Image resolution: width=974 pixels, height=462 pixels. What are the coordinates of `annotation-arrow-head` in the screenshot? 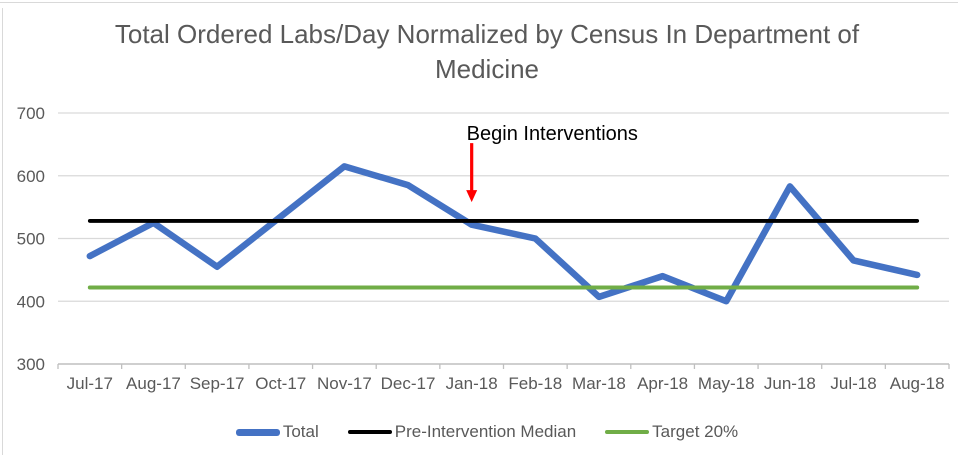 It's located at (472, 196).